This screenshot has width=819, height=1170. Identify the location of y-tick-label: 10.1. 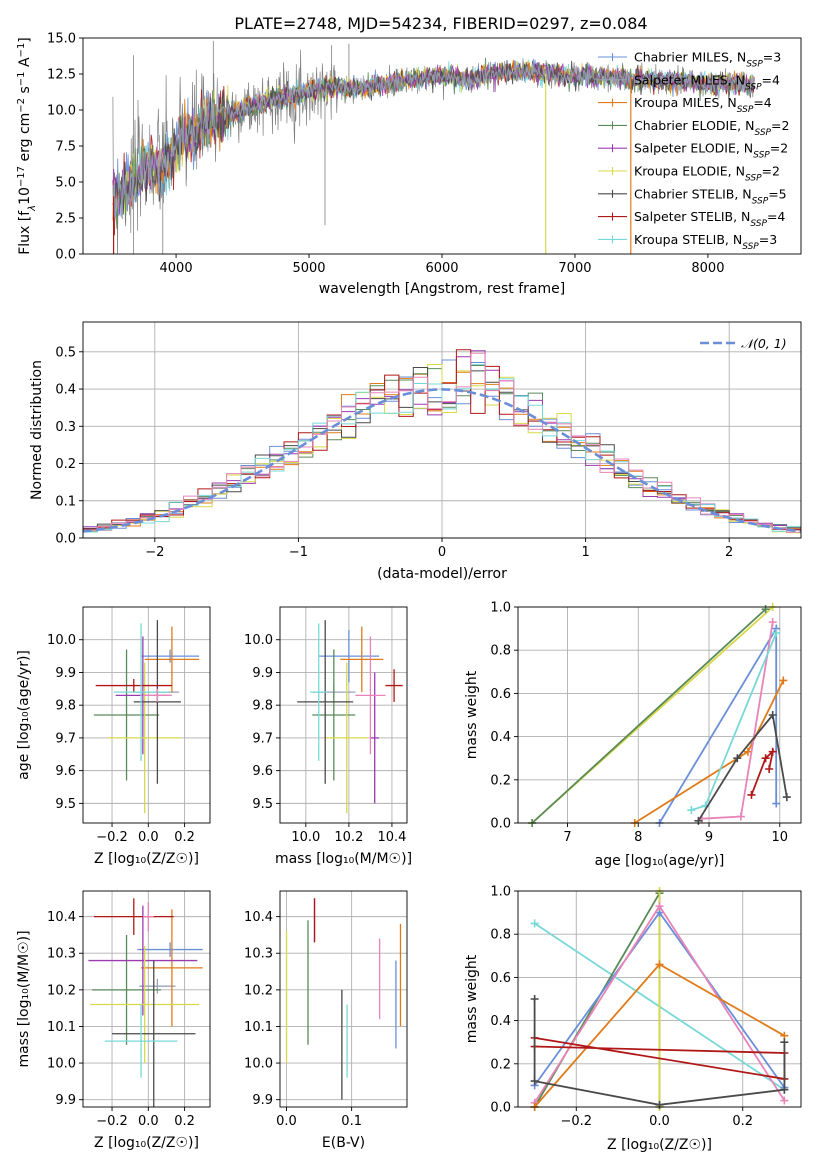
(258, 1027).